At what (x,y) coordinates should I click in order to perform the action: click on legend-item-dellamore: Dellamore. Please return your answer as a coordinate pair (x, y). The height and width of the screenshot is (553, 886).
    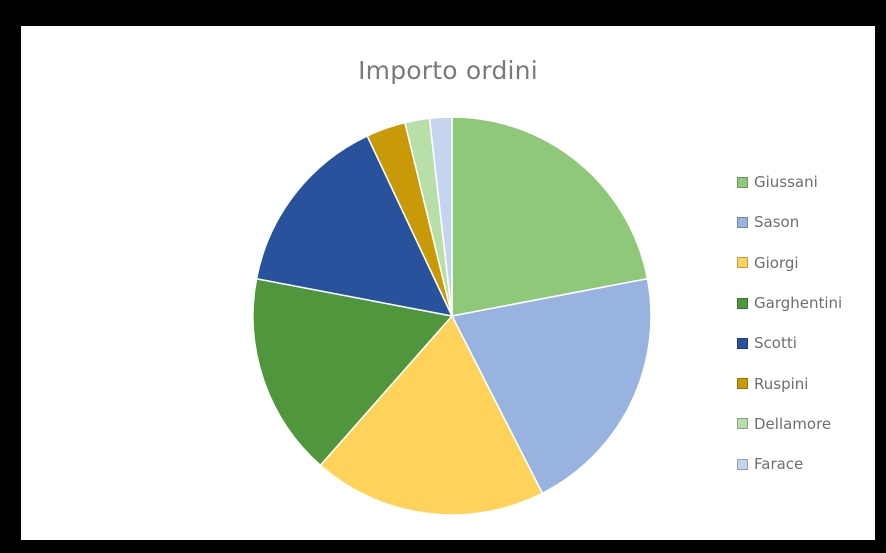
    Looking at the image, I should click on (804, 424).